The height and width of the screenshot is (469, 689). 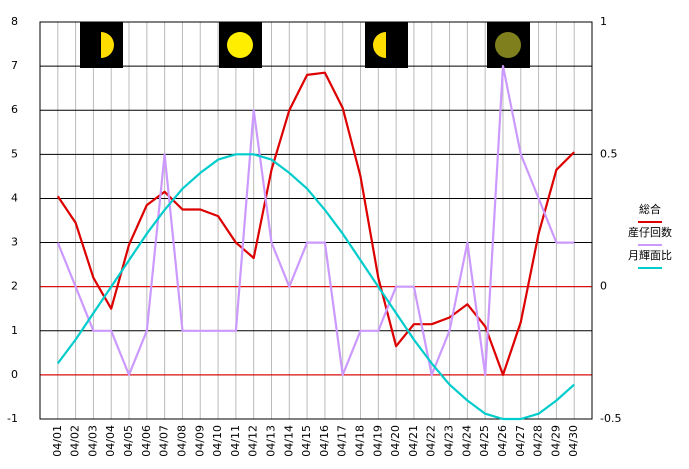 I want to click on x-tick-label: 04/04, so click(x=110, y=441).